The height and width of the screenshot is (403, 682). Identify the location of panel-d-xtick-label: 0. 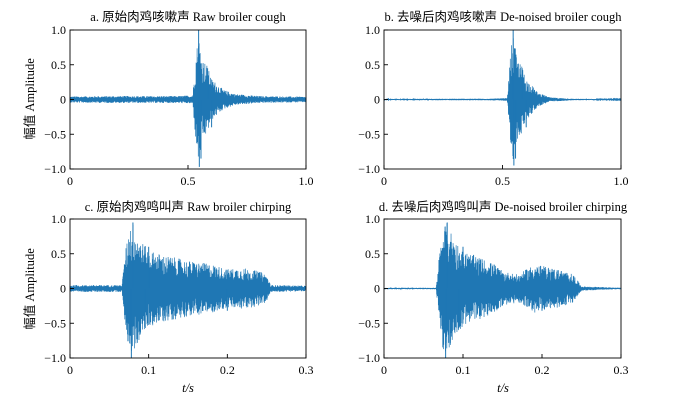
(384, 370).